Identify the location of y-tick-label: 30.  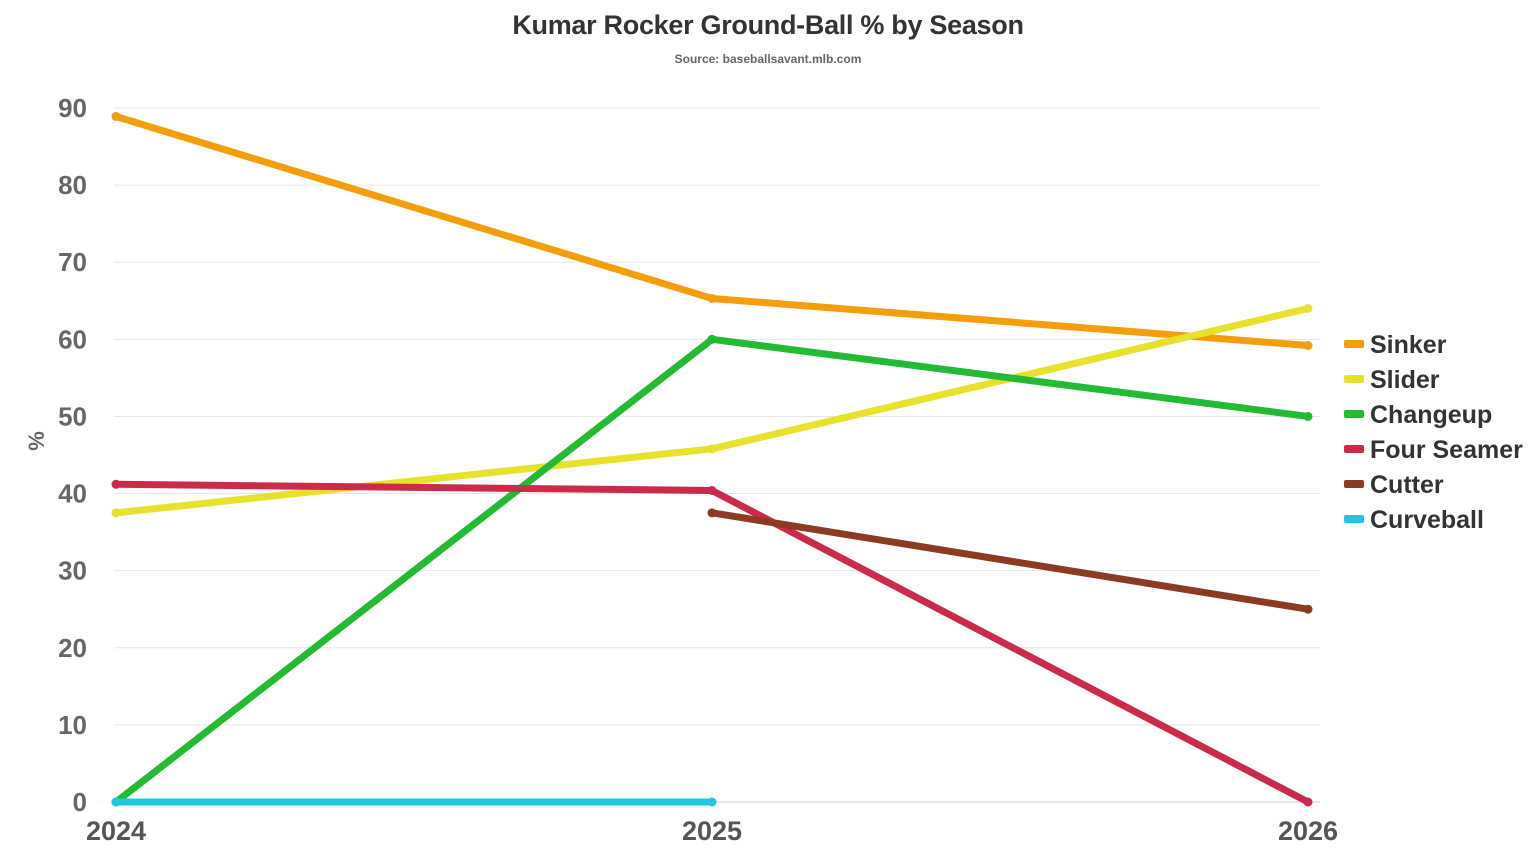
(72, 571).